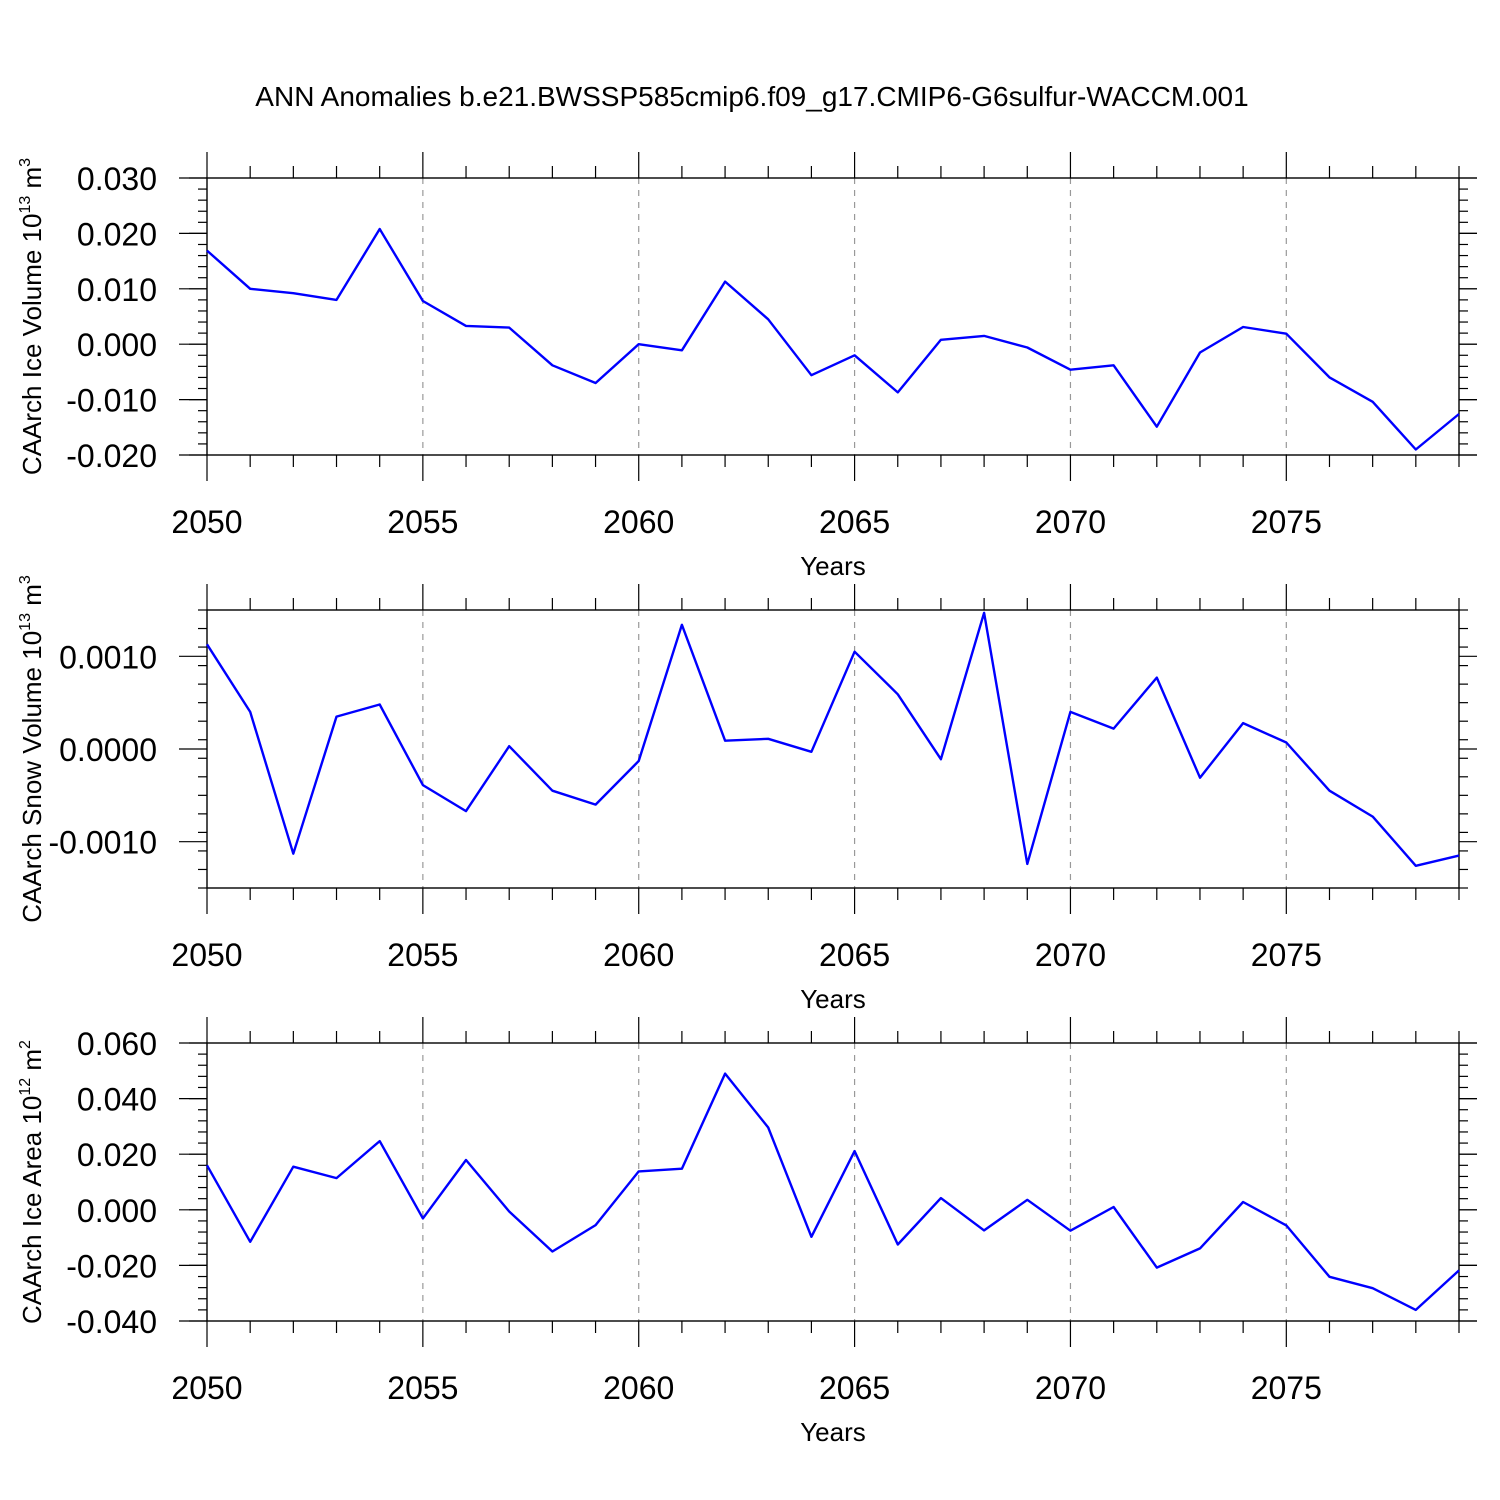 This screenshot has height=1500, width=1500. I want to click on y-axis-label: CAArch Ice Volume 1013 m3, so click(32, 316).